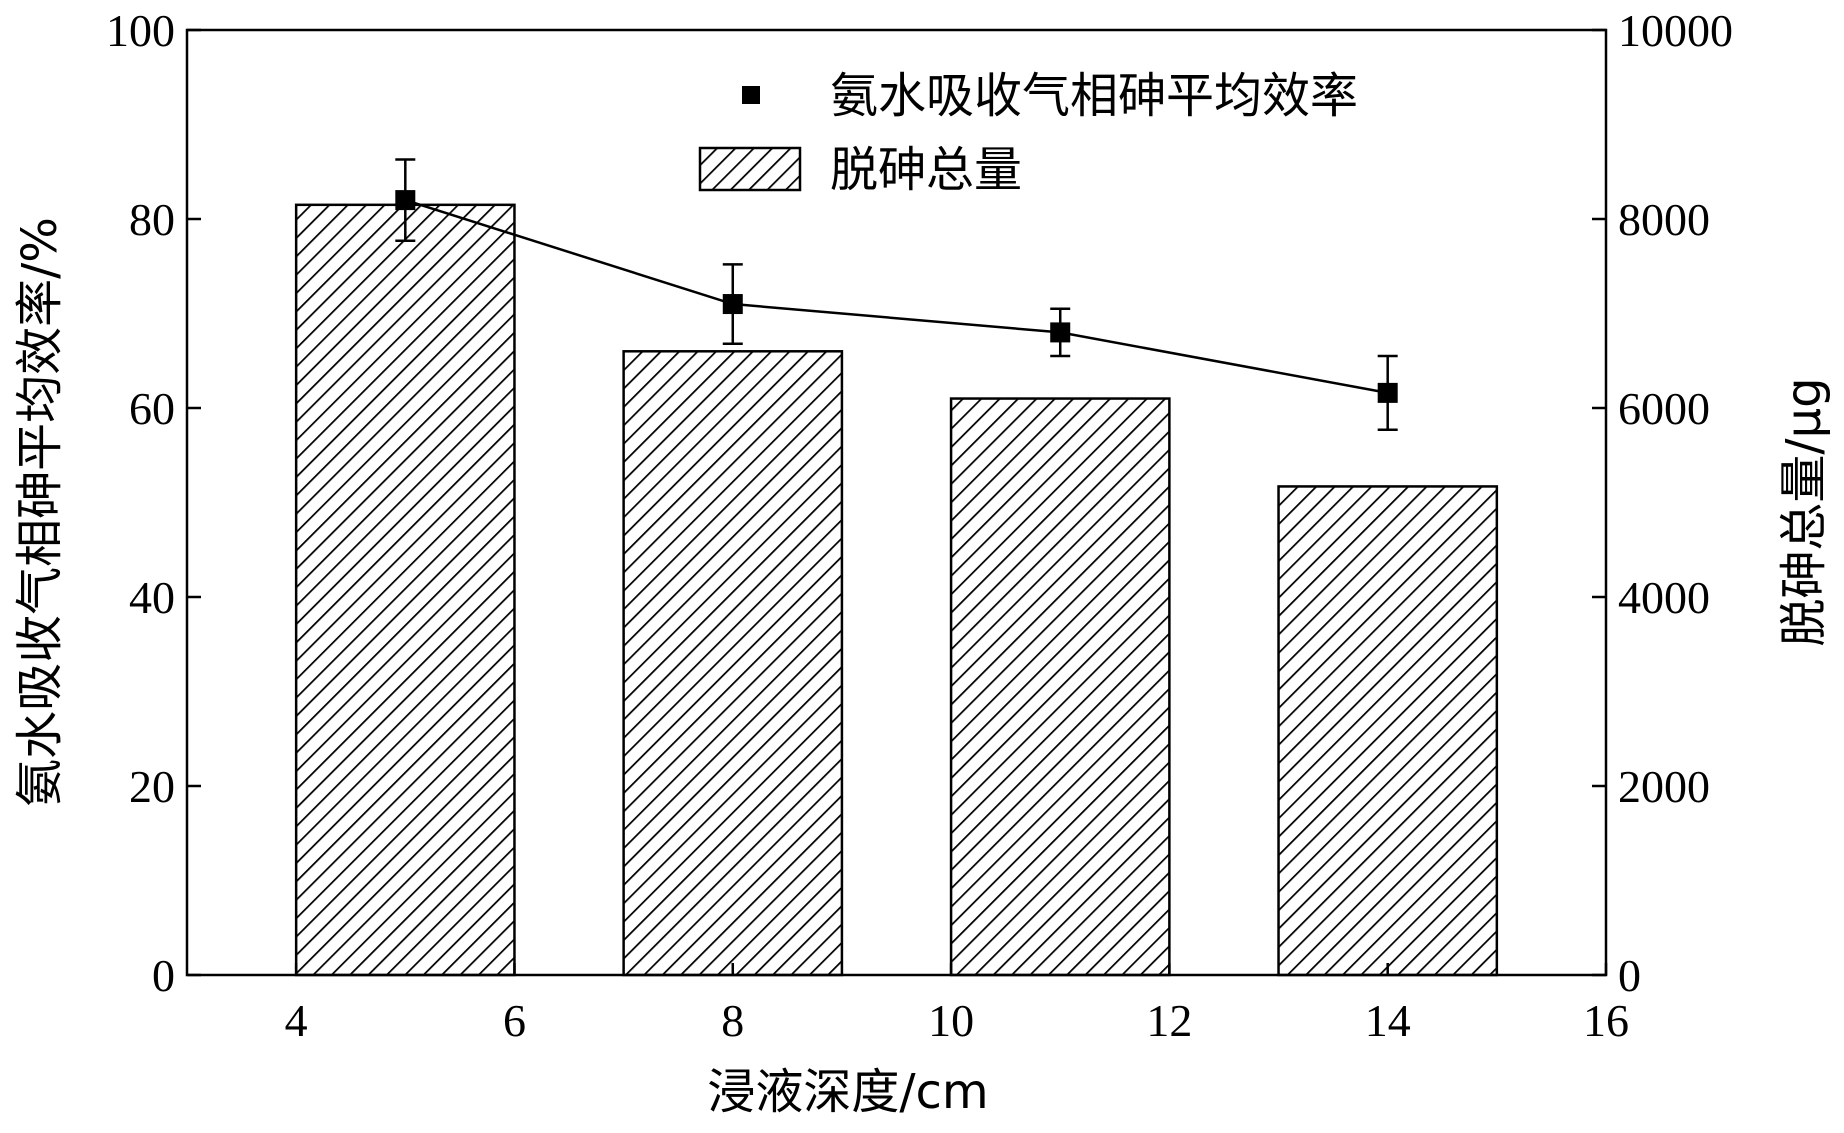 The height and width of the screenshot is (1133, 1844). Describe the element at coordinates (152, 408) in the screenshot. I see `y-left-tick-label-60: 60` at that location.